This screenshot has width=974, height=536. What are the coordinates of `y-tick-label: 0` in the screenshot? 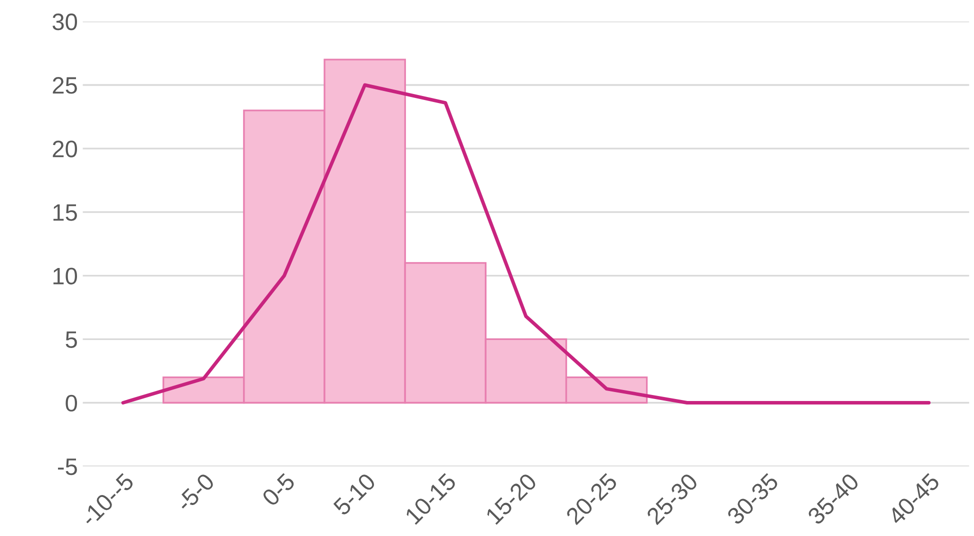 It's located at (72, 403).